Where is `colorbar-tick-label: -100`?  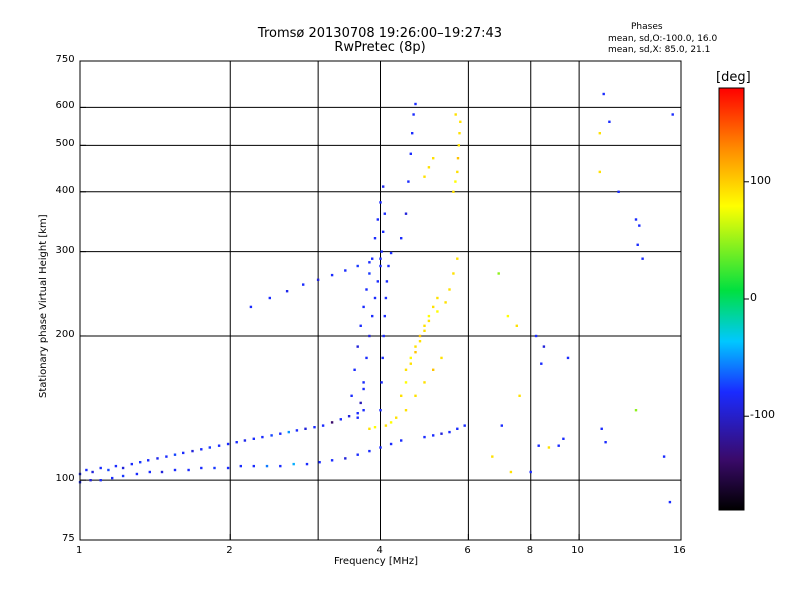 colorbar-tick-label: -100 is located at coordinates (762, 415).